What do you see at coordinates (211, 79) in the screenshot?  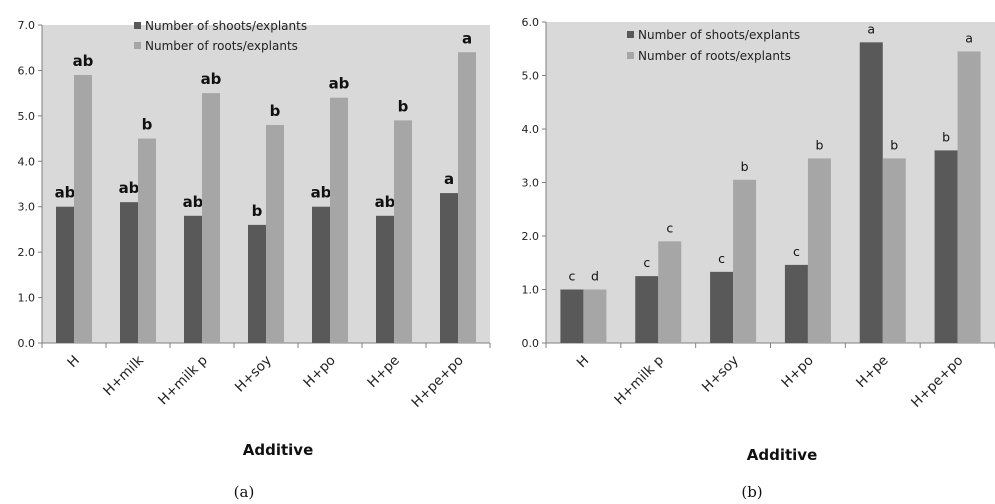 I see `label-roots-2: ab` at bounding box center [211, 79].